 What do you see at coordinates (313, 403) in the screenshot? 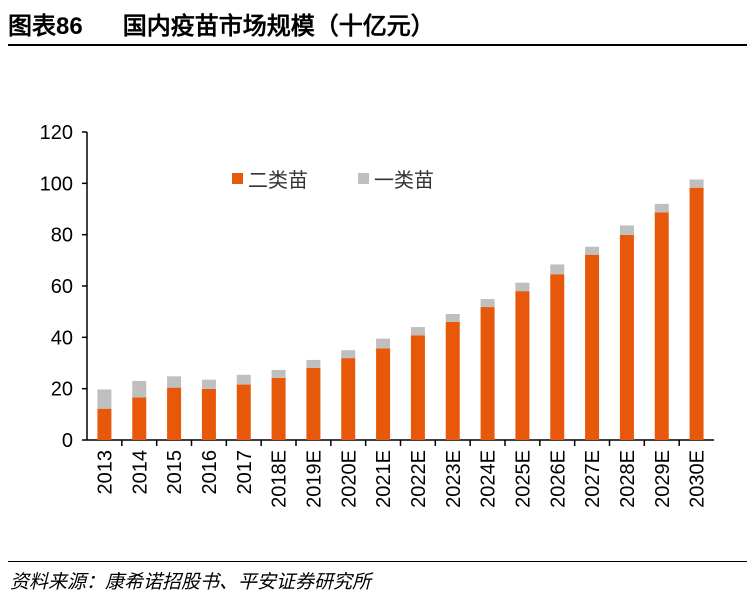
I see `bar-class2-2019E` at bounding box center [313, 403].